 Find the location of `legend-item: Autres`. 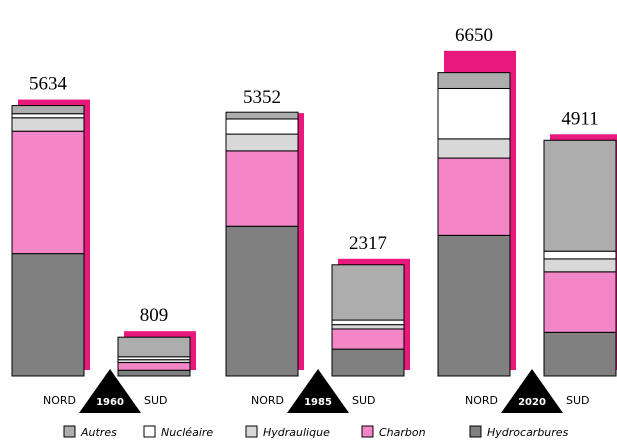

legend-item: Autres is located at coordinates (90, 432).